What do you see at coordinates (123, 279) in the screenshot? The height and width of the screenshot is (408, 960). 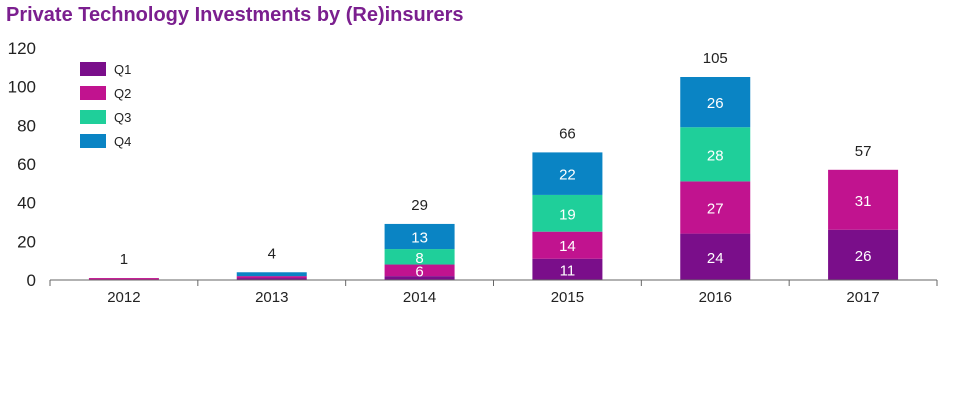 I see `bar-segment-q2-2012` at bounding box center [123, 279].